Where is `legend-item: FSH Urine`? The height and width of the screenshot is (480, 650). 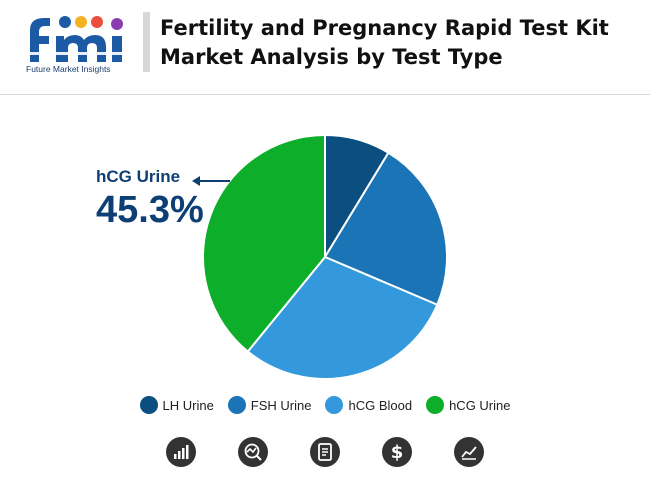 legend-item: FSH Urine is located at coordinates (269, 405).